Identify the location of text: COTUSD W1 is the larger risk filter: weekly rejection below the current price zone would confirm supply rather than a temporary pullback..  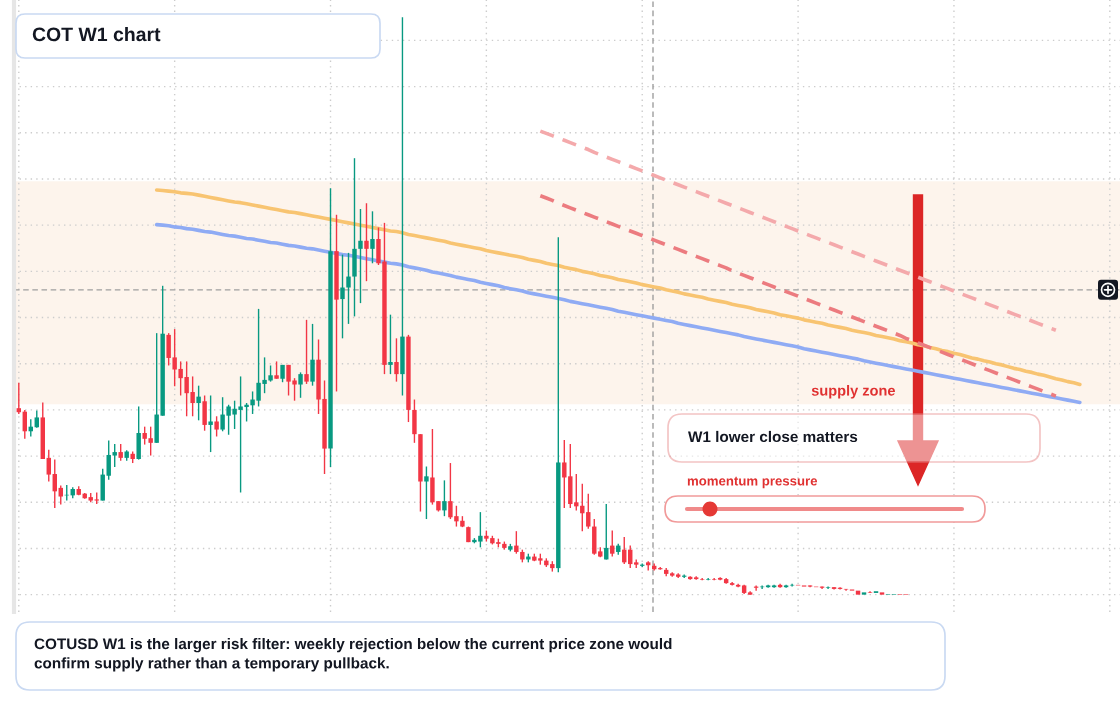
(353, 655).